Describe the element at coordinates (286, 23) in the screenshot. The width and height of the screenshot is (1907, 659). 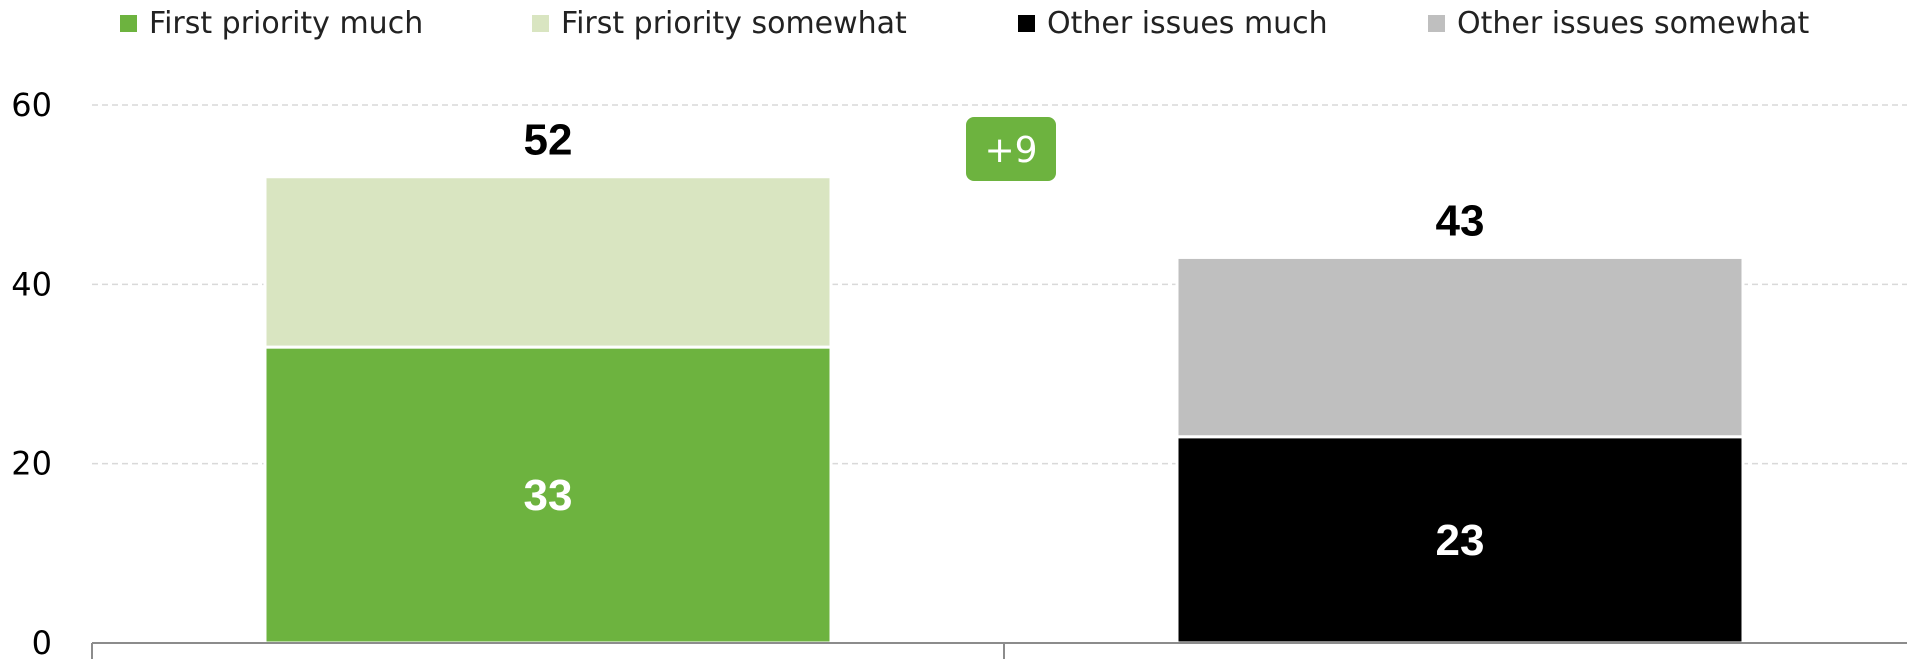
I see `legend-label: First priority much` at that location.